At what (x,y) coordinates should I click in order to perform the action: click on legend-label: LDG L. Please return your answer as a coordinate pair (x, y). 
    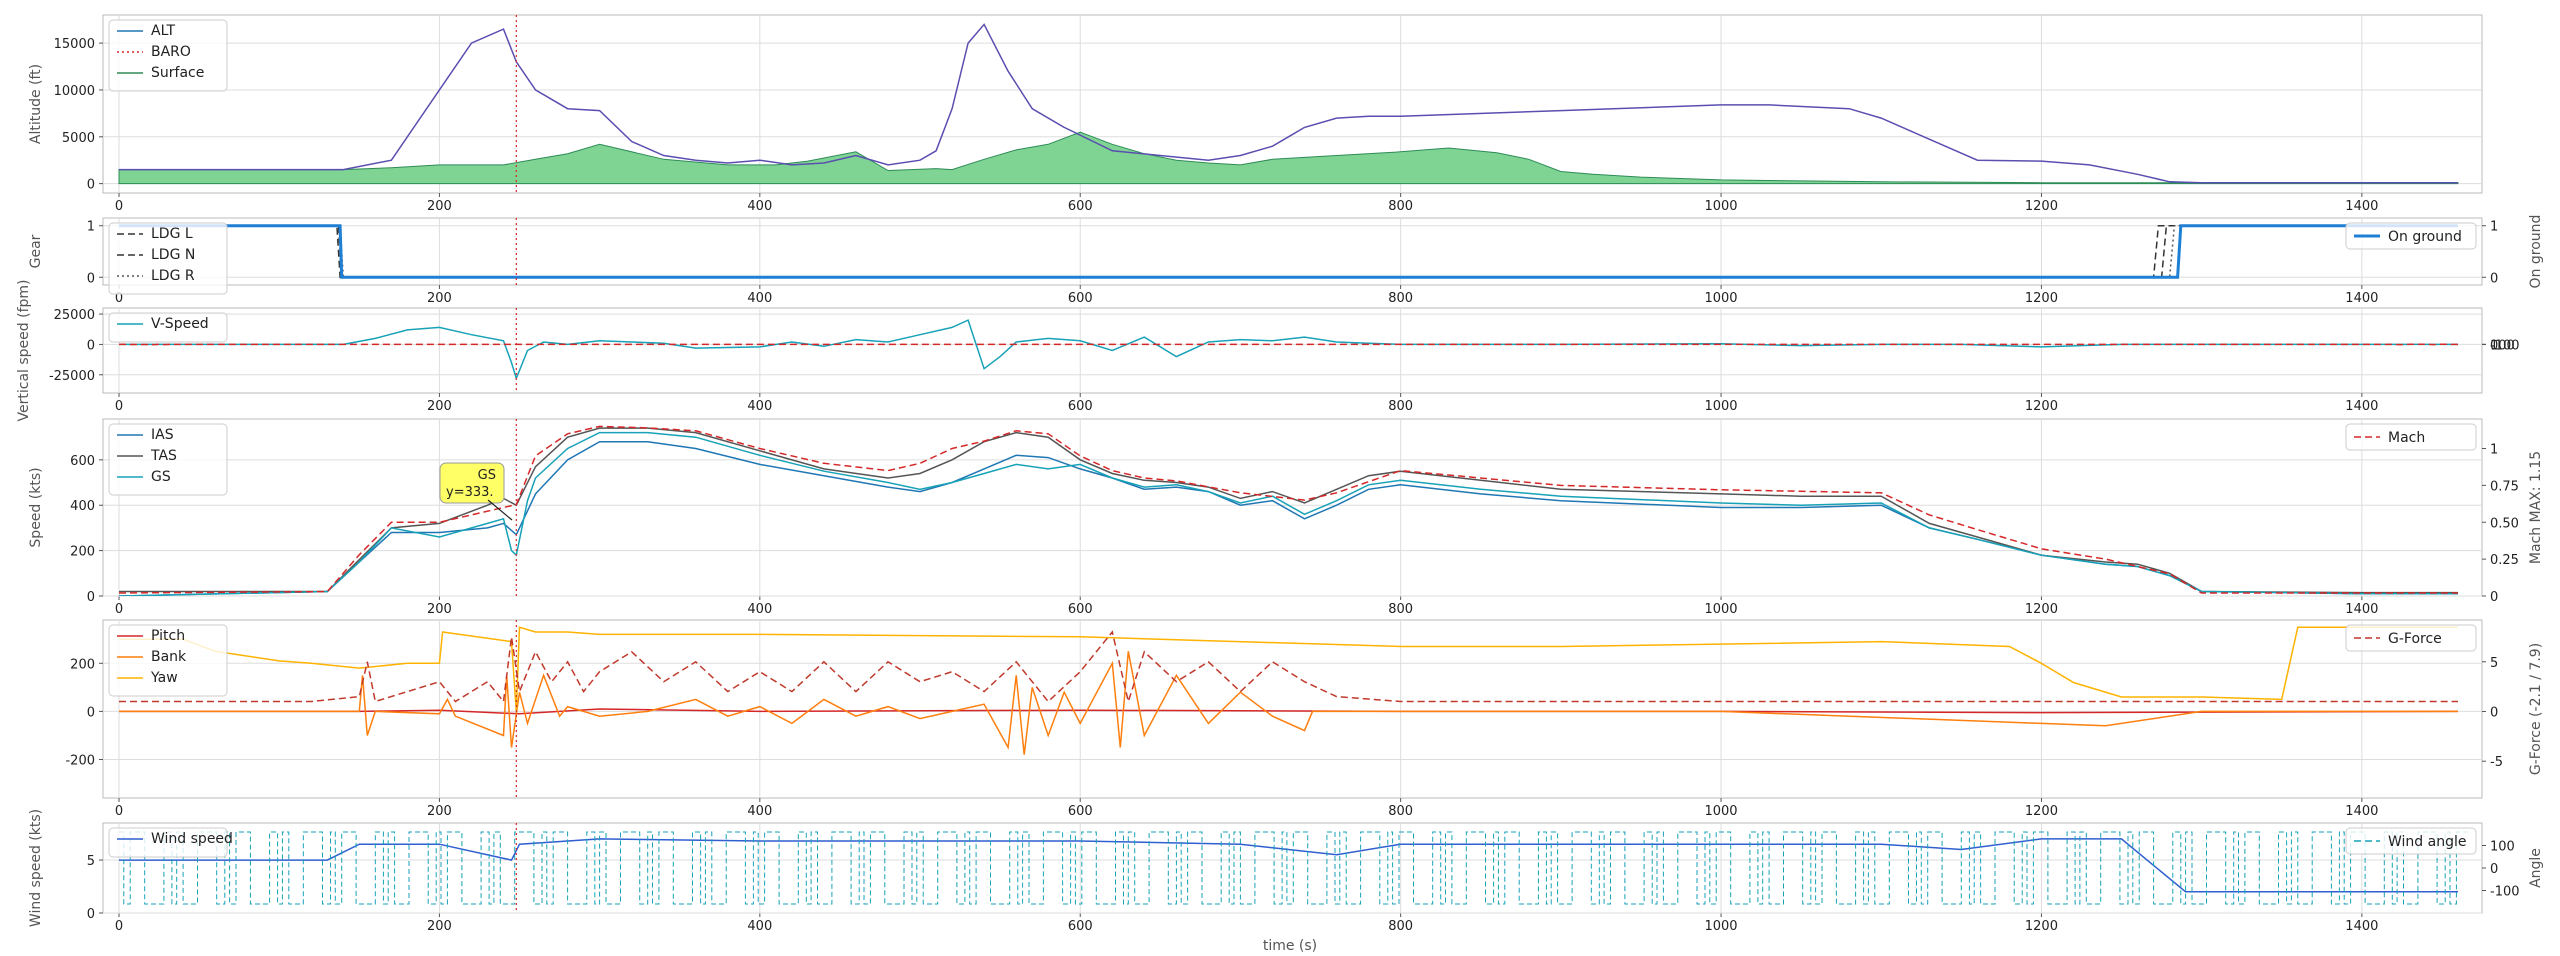
    Looking at the image, I should click on (172, 234).